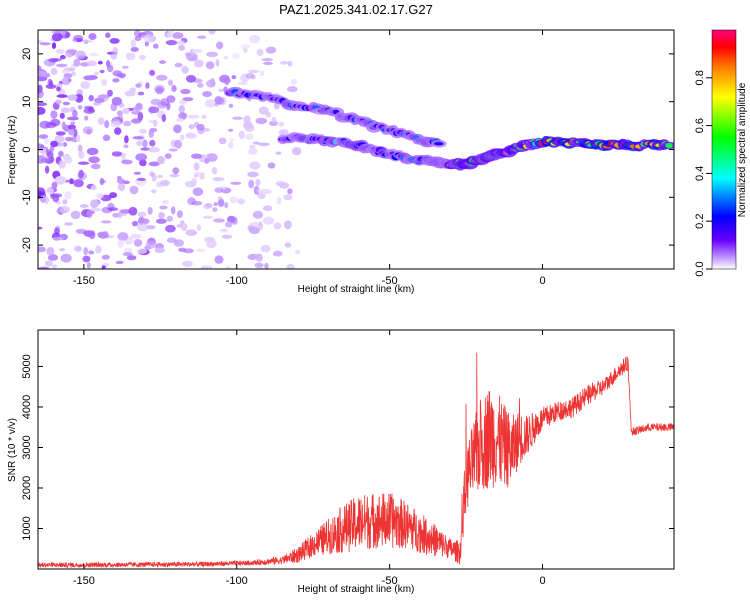  What do you see at coordinates (356, 589) in the screenshot?
I see `snr-x-axis-label: Height of straight line (km)` at bounding box center [356, 589].